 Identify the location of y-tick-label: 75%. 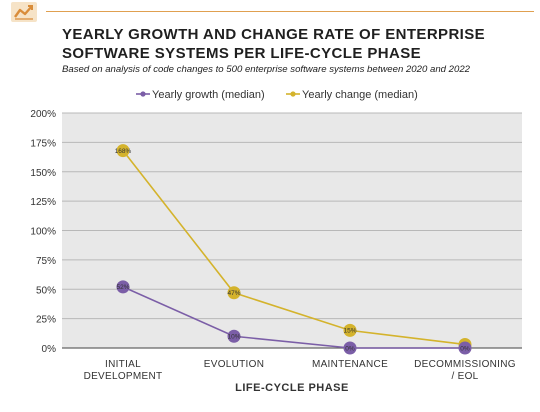
(46, 261).